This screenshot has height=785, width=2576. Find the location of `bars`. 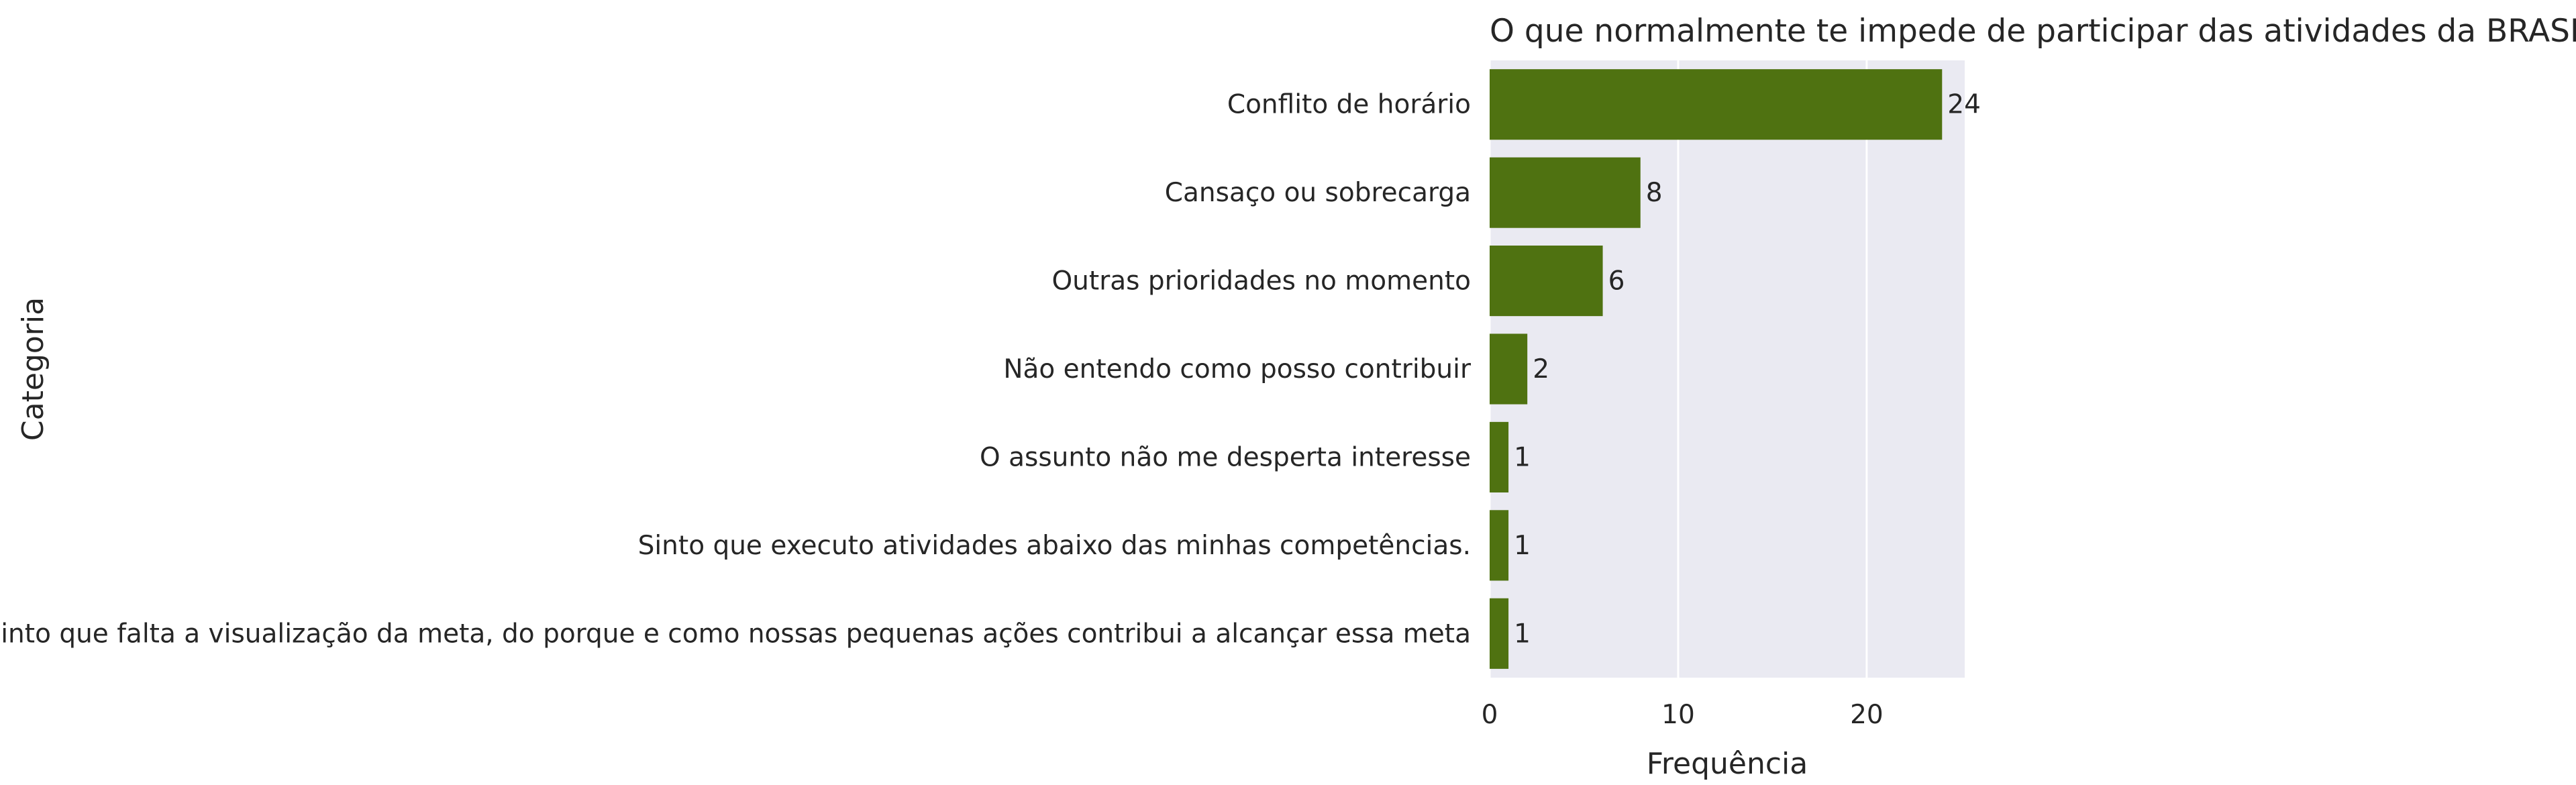

bars is located at coordinates (1716, 369).